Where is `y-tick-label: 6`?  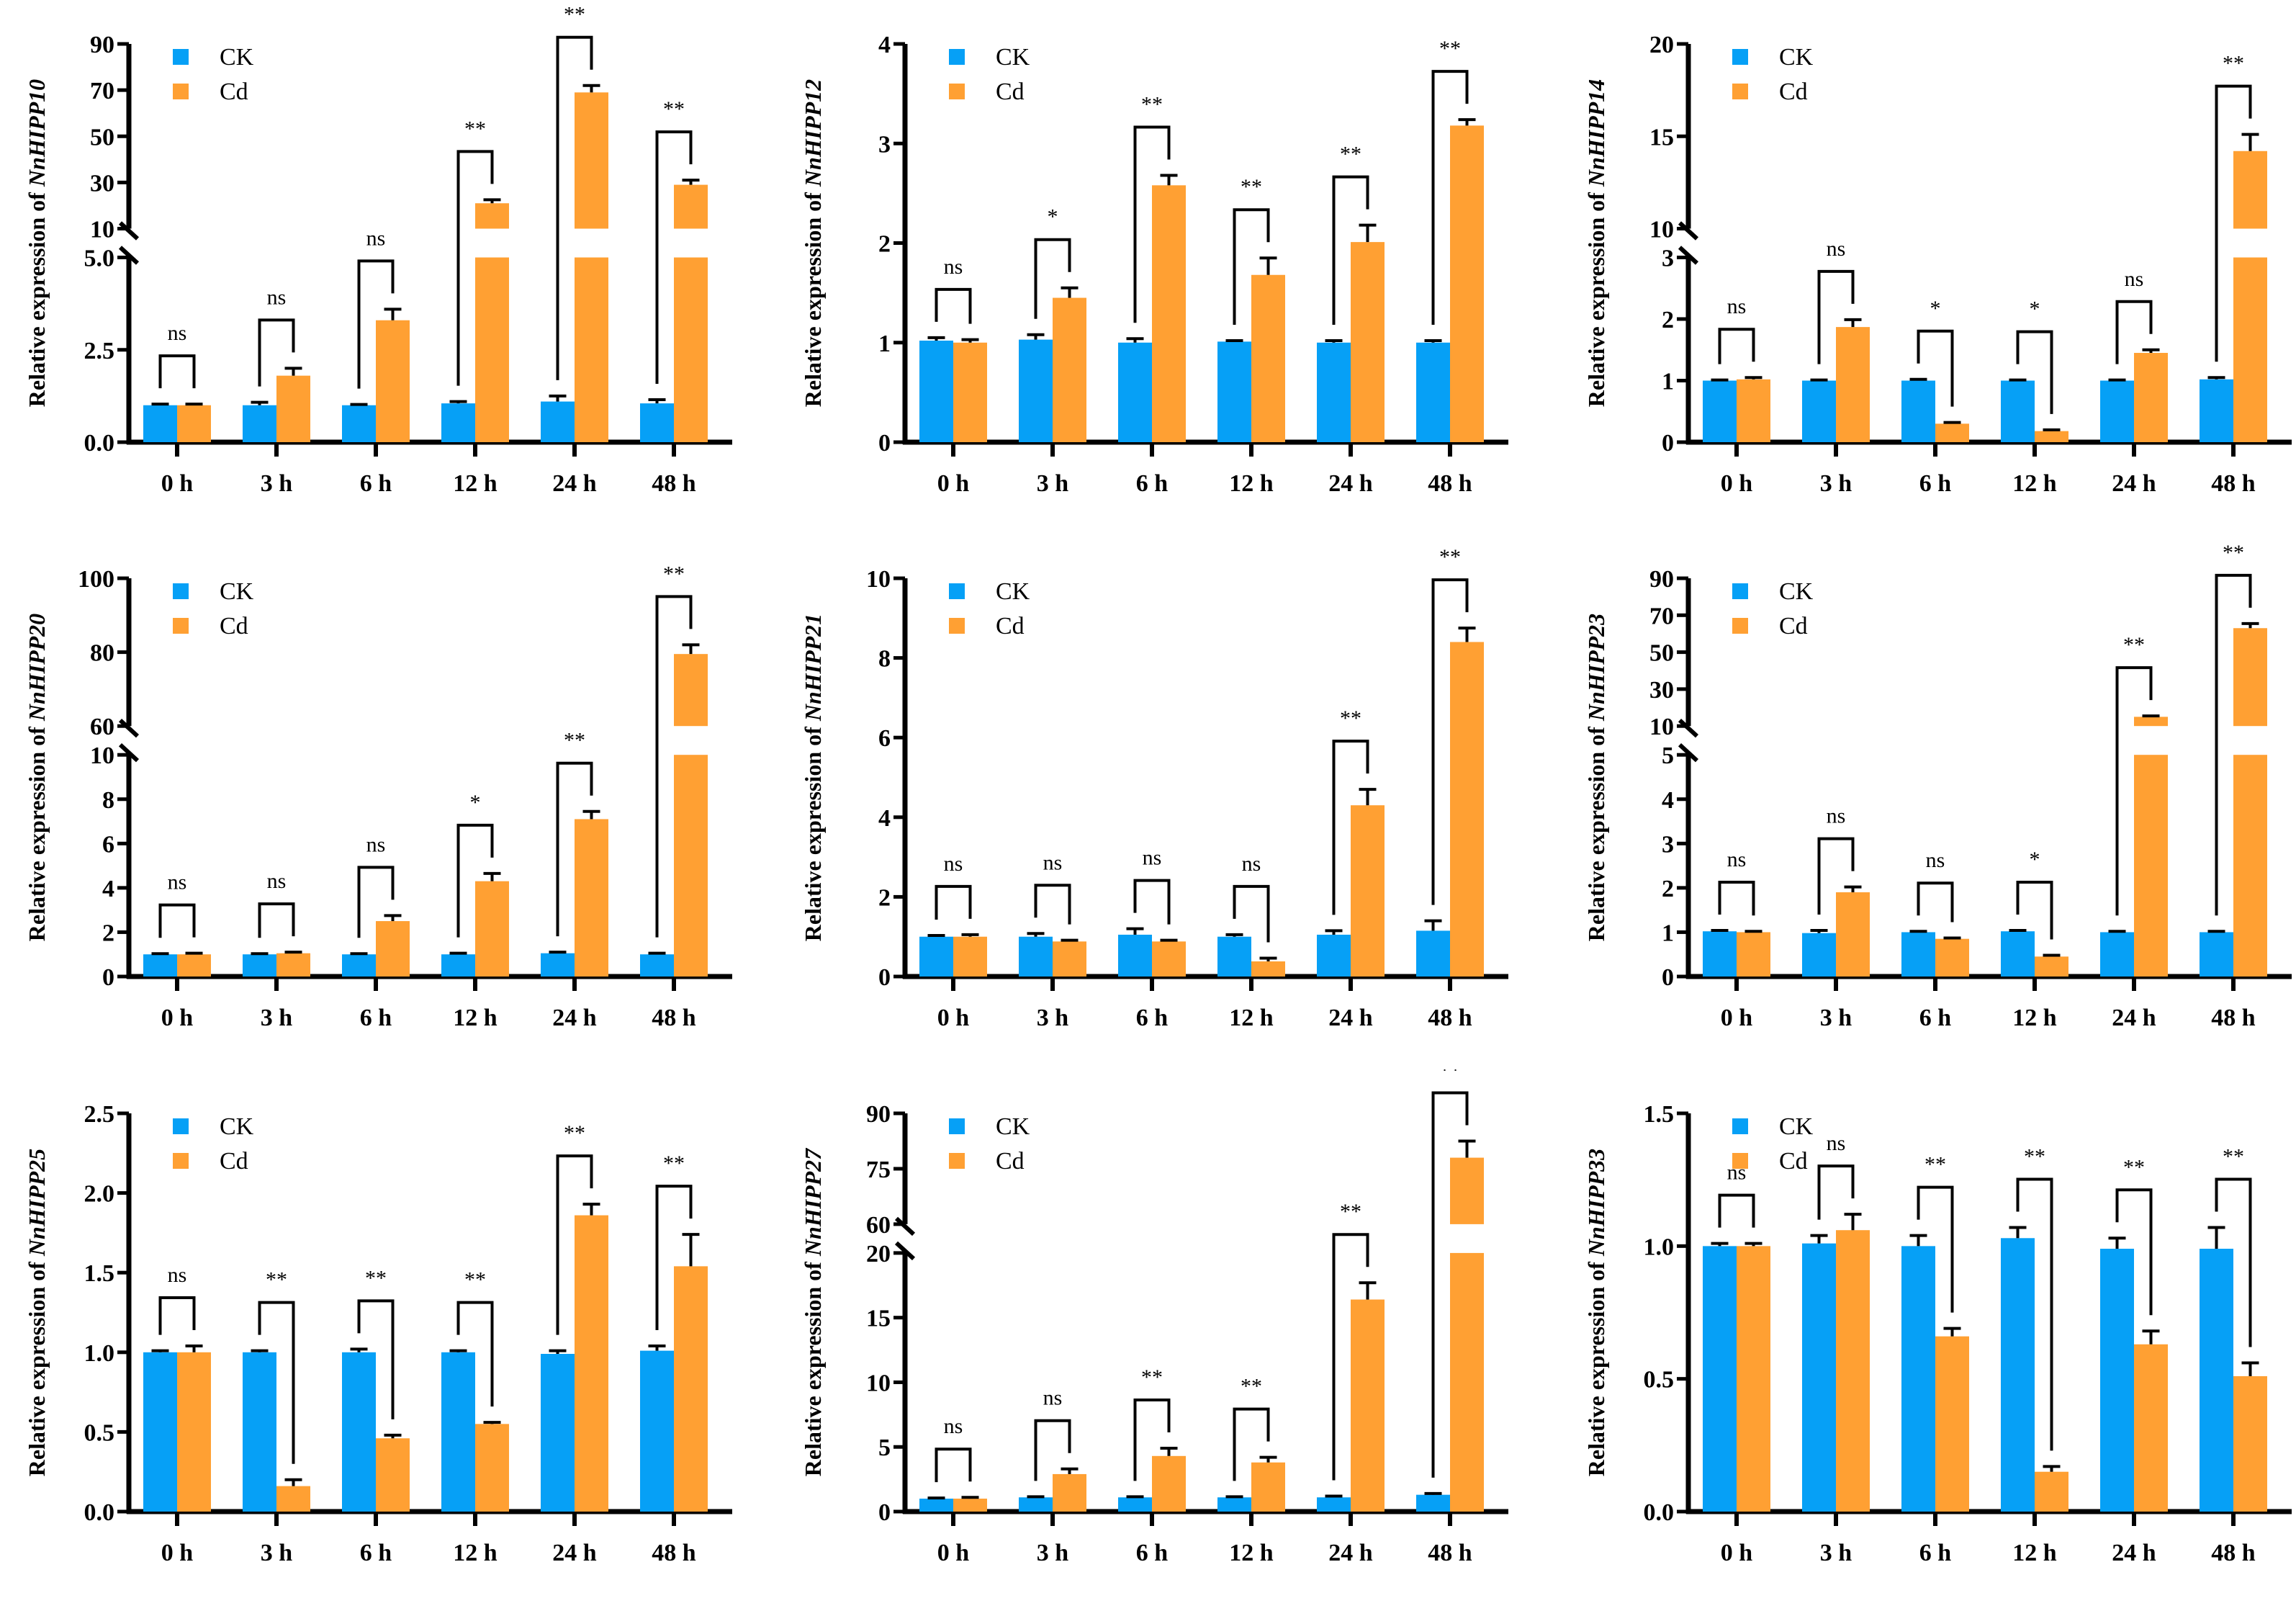 y-tick-label: 6 is located at coordinates (885, 739).